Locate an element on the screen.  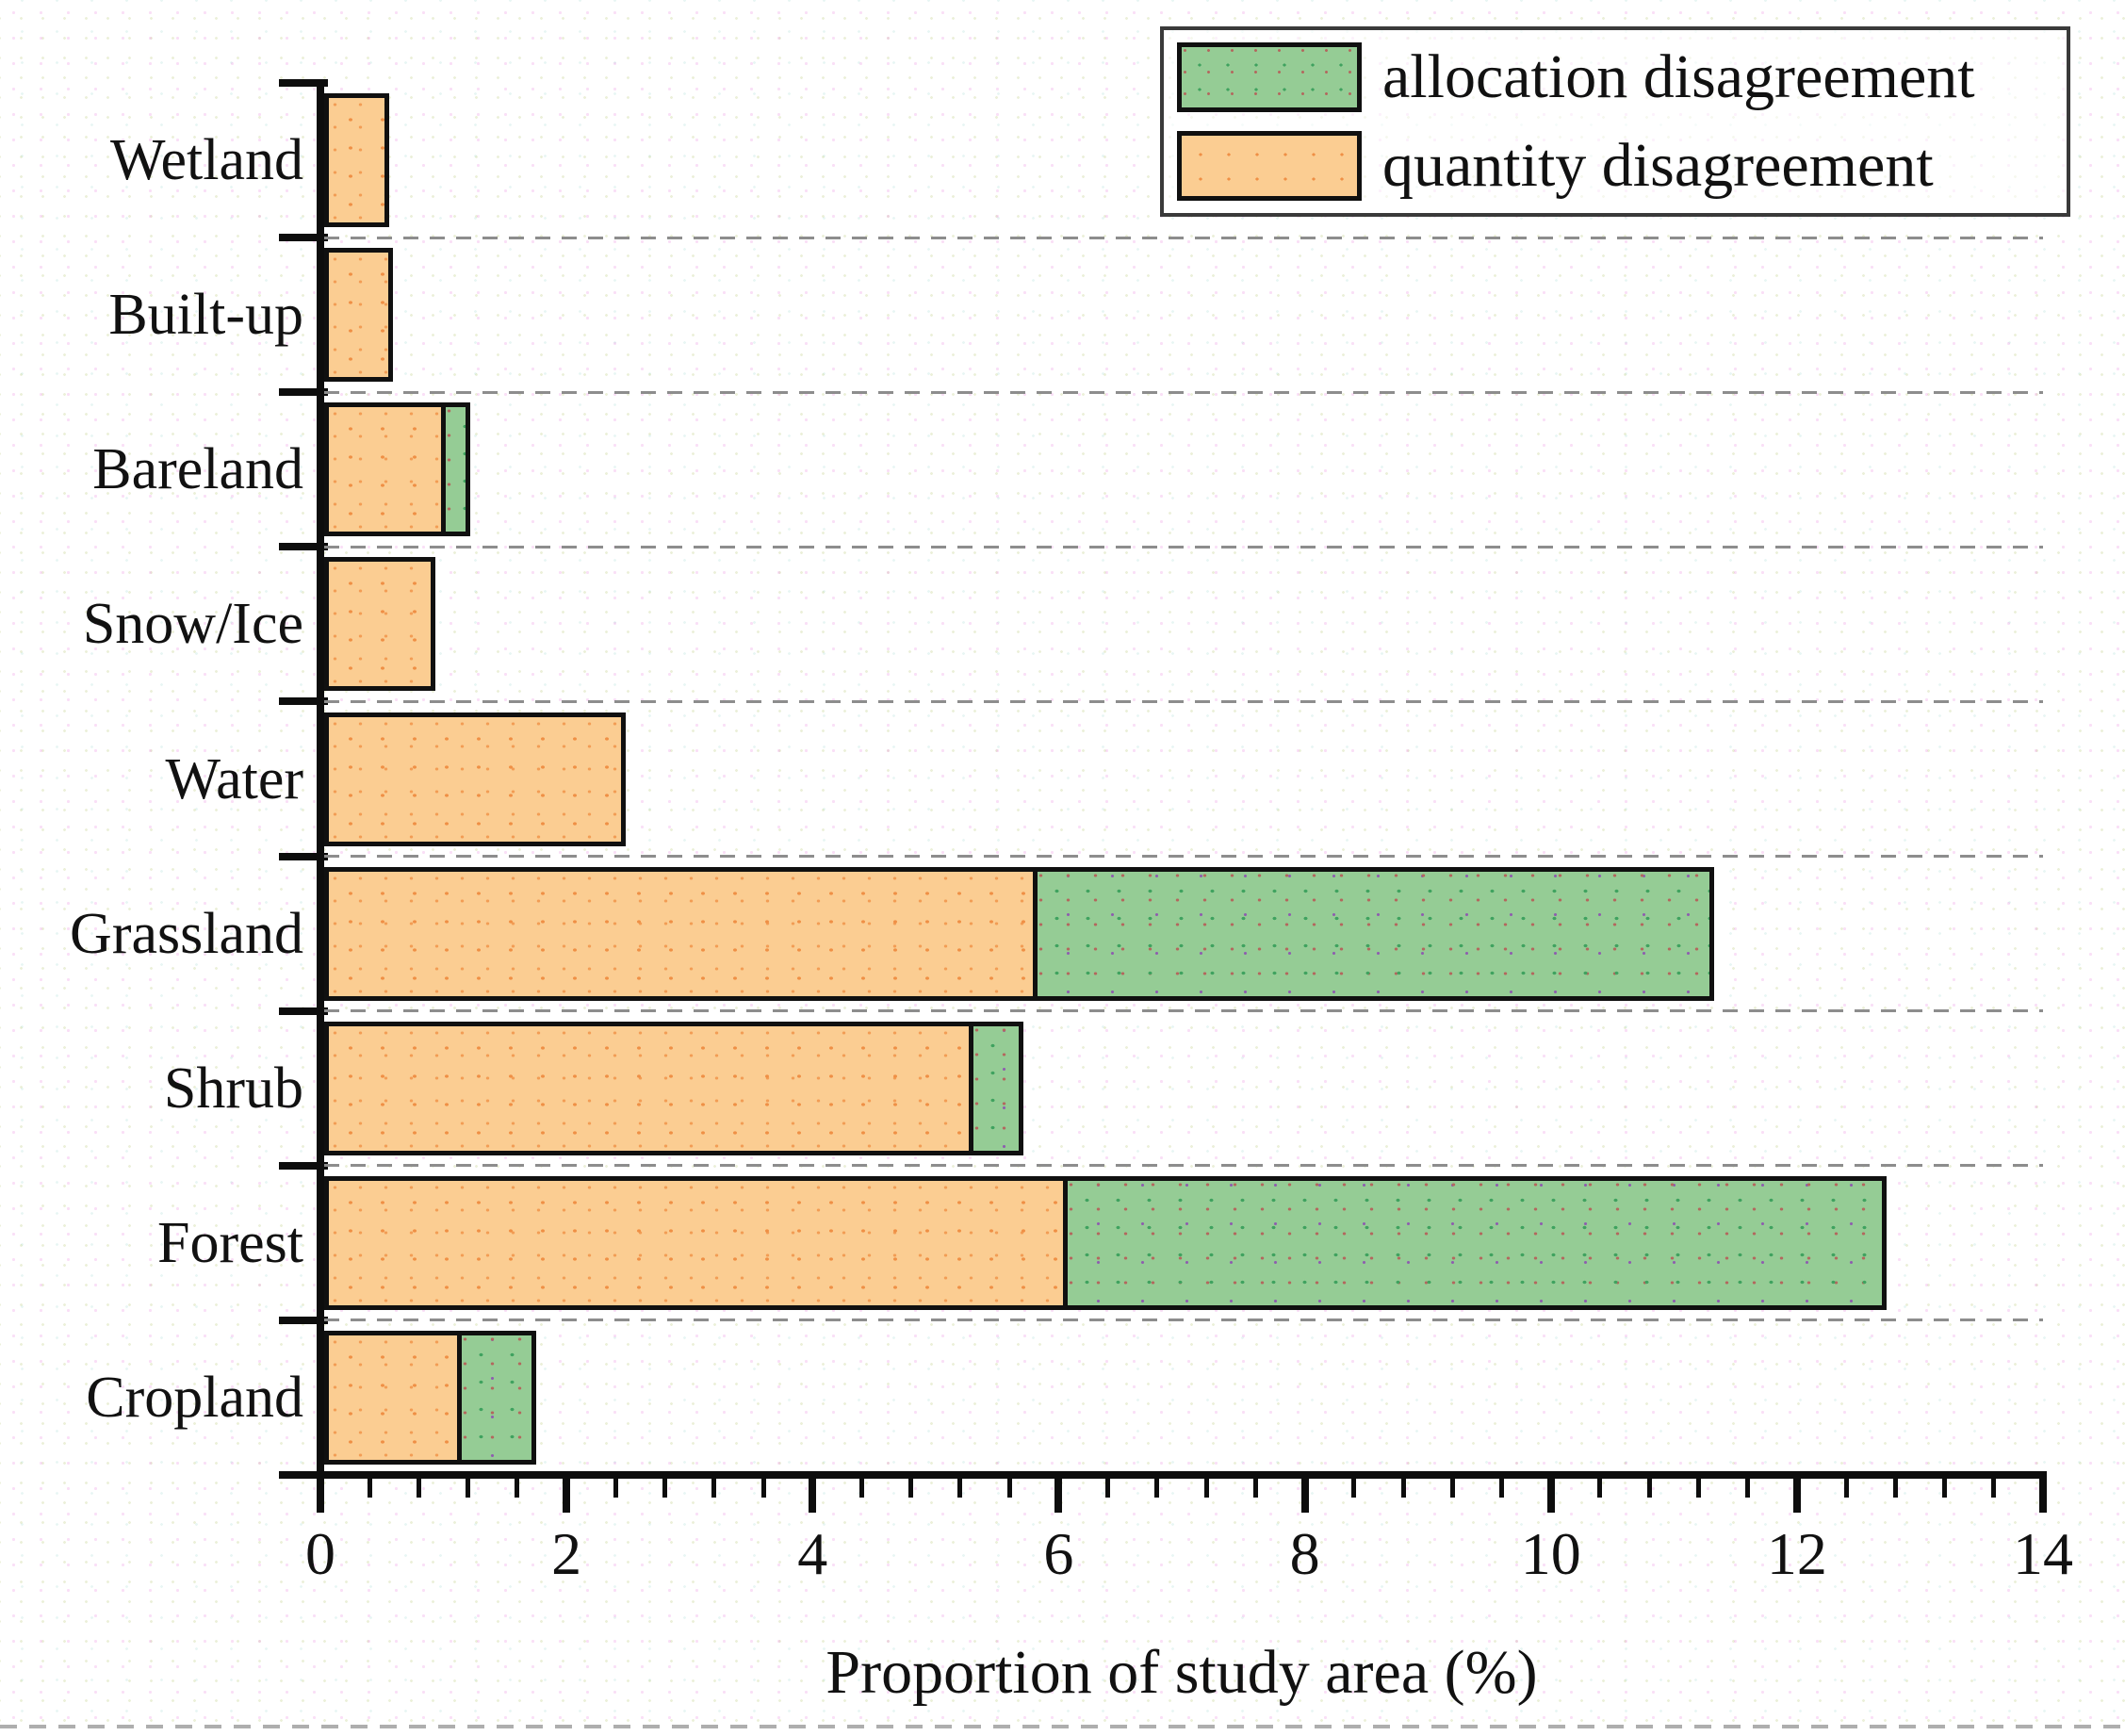
quantity-swatch-icon is located at coordinates (1270, 166).